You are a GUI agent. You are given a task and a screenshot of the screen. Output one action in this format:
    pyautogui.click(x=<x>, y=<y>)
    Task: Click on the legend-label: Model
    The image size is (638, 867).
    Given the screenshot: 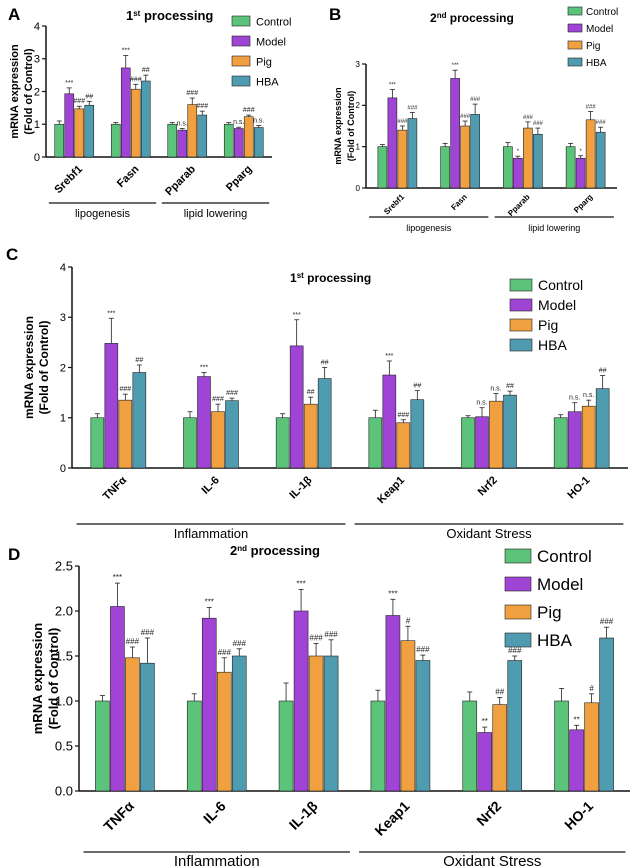 What is the action you would take?
    pyautogui.click(x=599, y=29)
    